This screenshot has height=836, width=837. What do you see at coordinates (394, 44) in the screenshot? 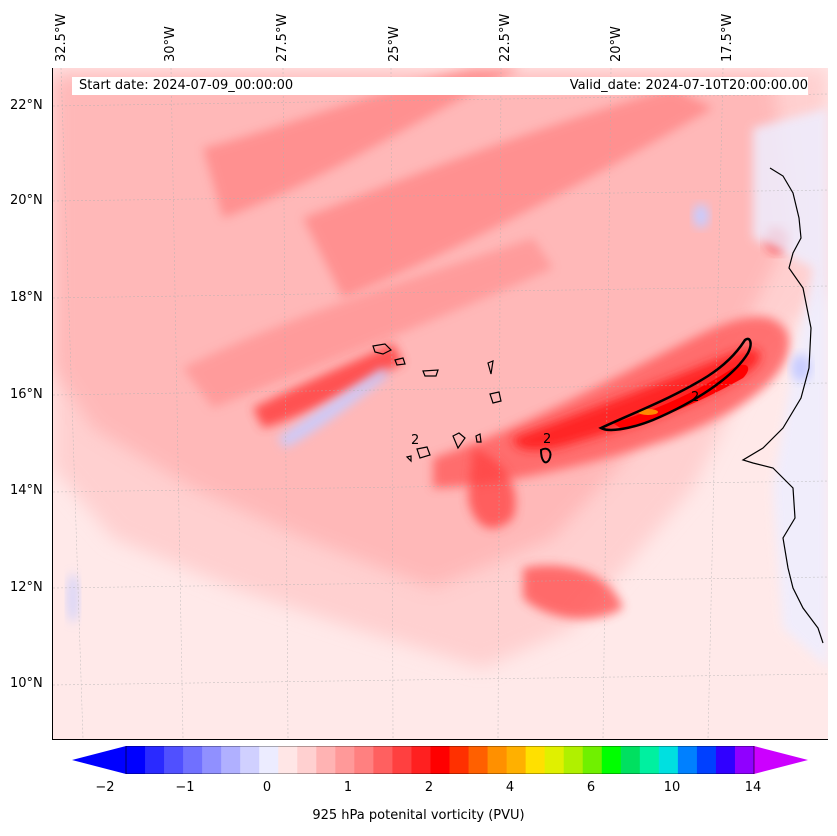
I see `lon-label-25w: 25°W` at bounding box center [394, 44].